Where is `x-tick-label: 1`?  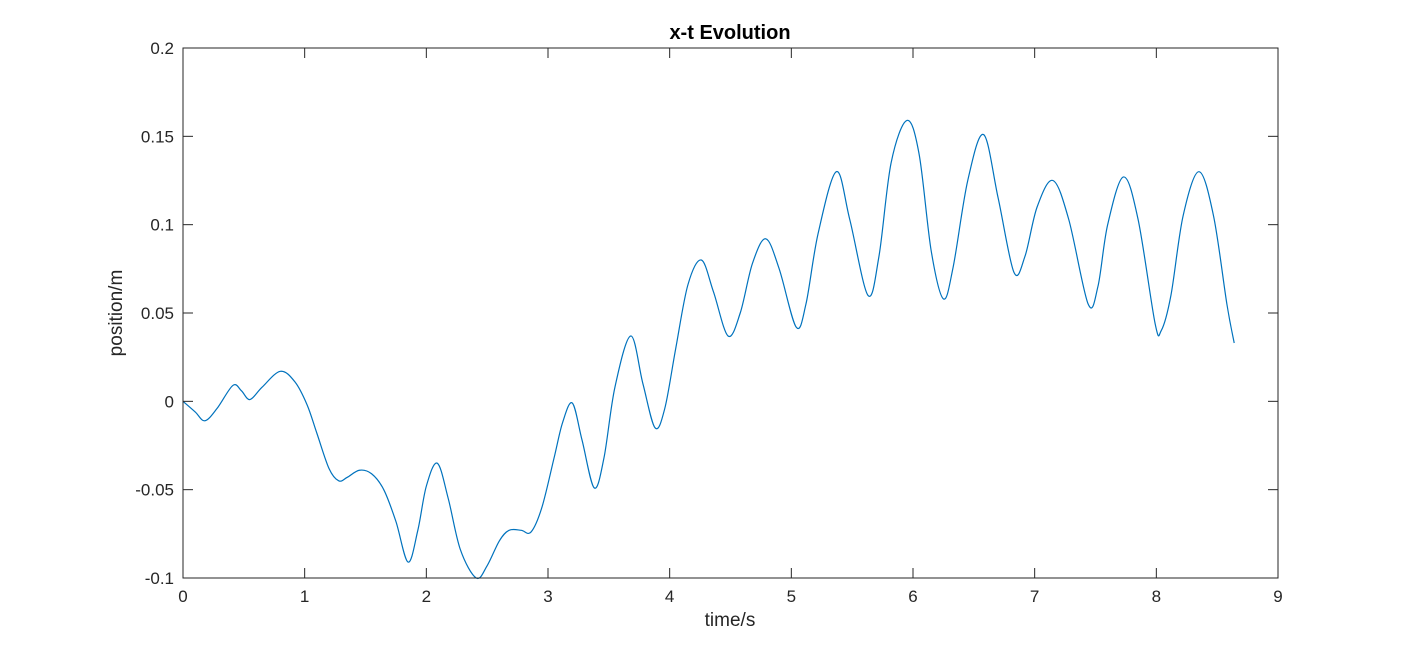 x-tick-label: 1 is located at coordinates (304, 596).